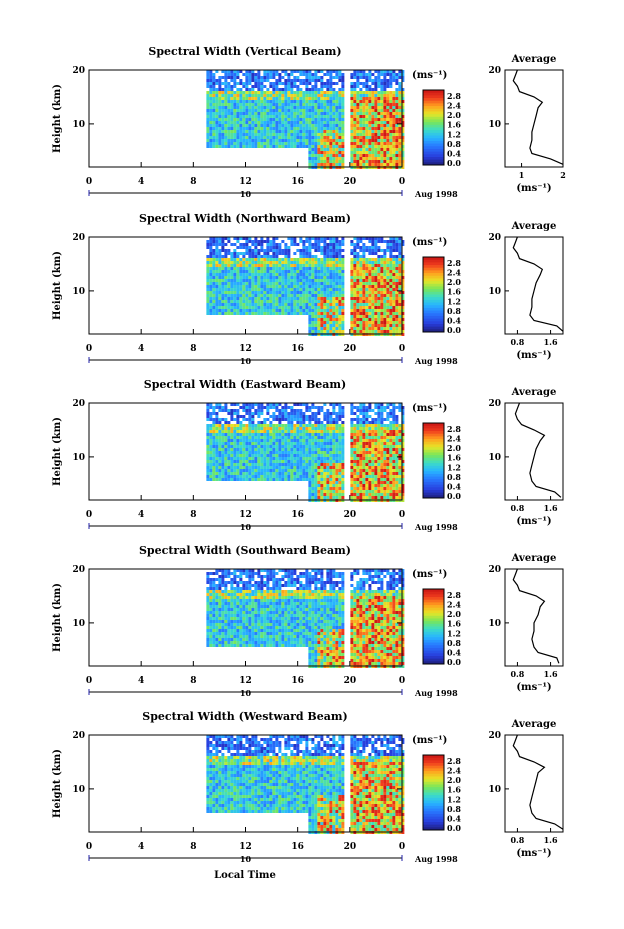 The width and height of the screenshot is (624, 929). Describe the element at coordinates (433, 124) in the screenshot. I see `colorbar-segment` at that location.